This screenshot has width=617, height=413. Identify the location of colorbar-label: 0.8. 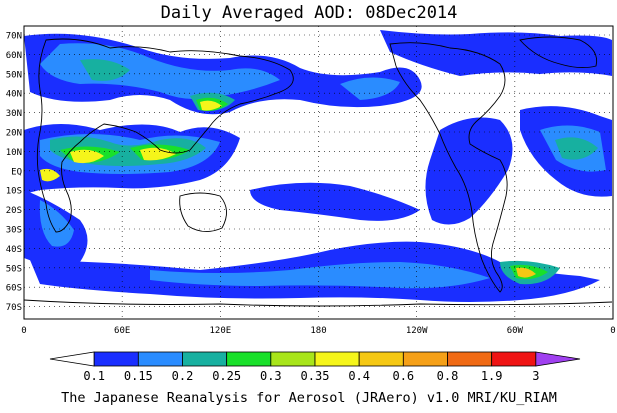
(448, 376).